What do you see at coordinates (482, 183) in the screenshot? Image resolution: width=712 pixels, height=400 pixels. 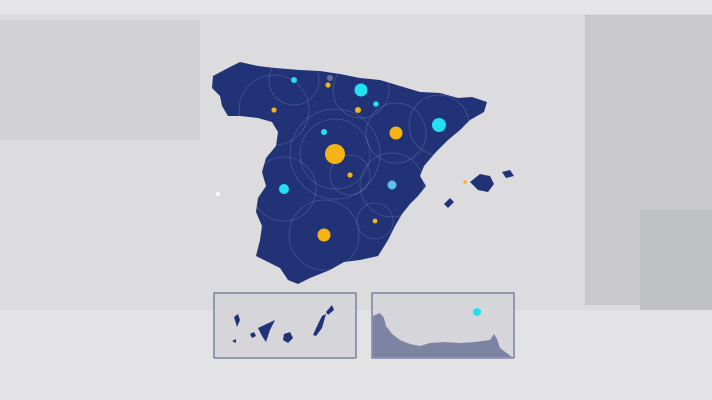 I see `mallorca-shape` at bounding box center [482, 183].